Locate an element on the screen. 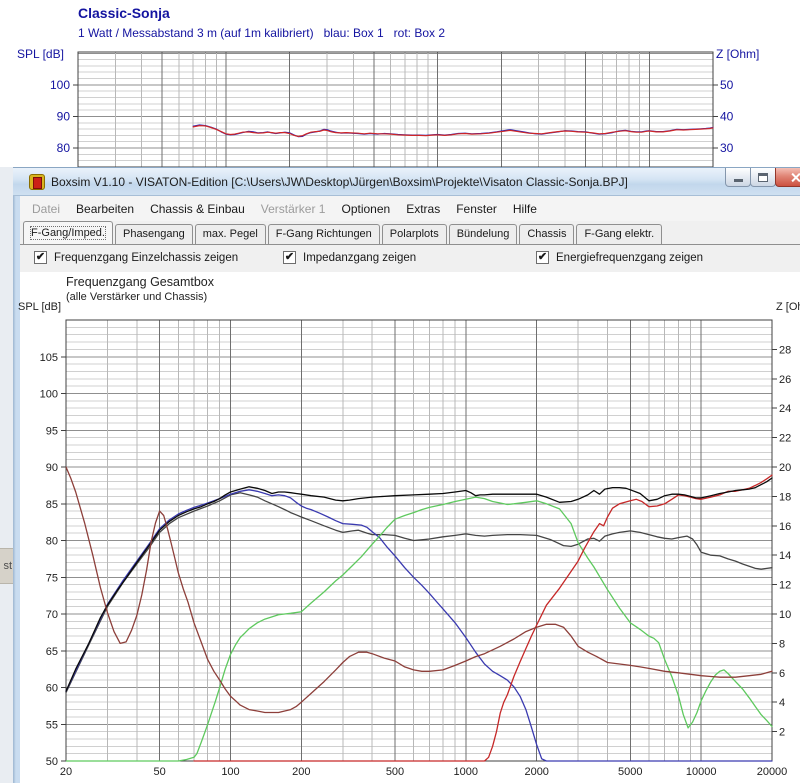 This screenshot has width=800, height=783. z-axis-label: Z [Ohm] is located at coordinates (788, 307).